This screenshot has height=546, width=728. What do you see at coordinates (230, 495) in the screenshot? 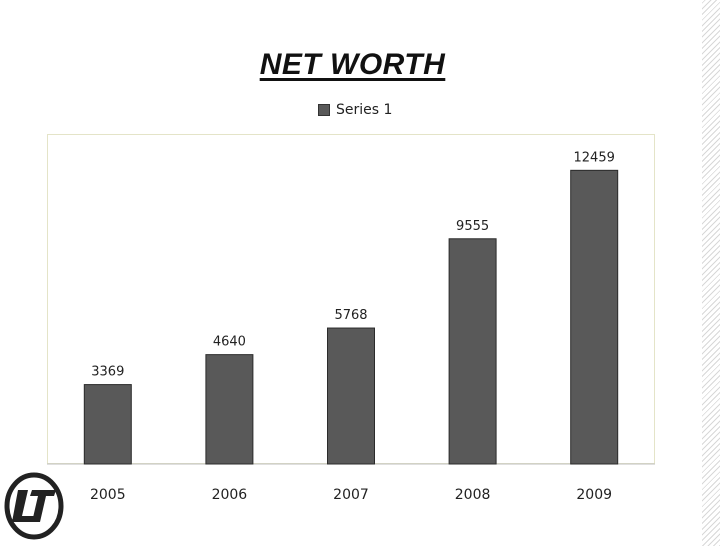
I see `x-tick-label-2006: 2006` at bounding box center [230, 495].